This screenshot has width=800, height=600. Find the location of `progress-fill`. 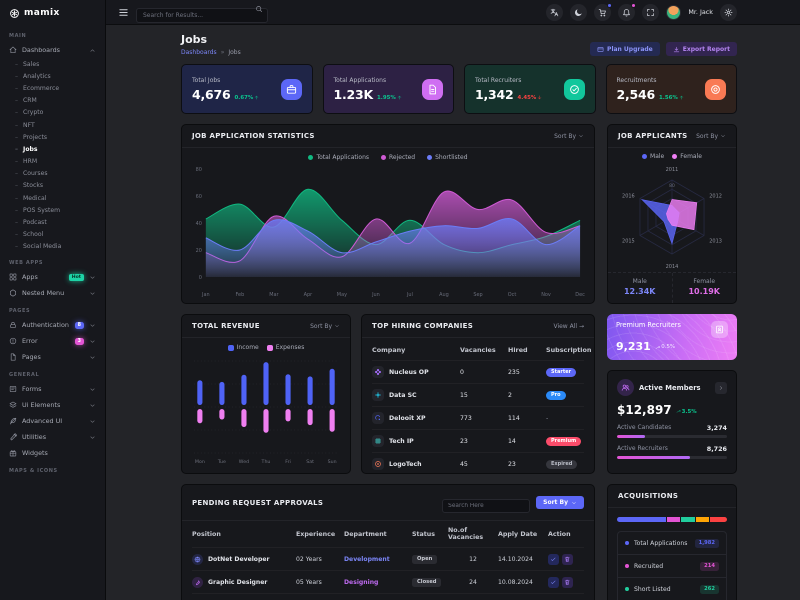

progress-fill is located at coordinates (653, 457).